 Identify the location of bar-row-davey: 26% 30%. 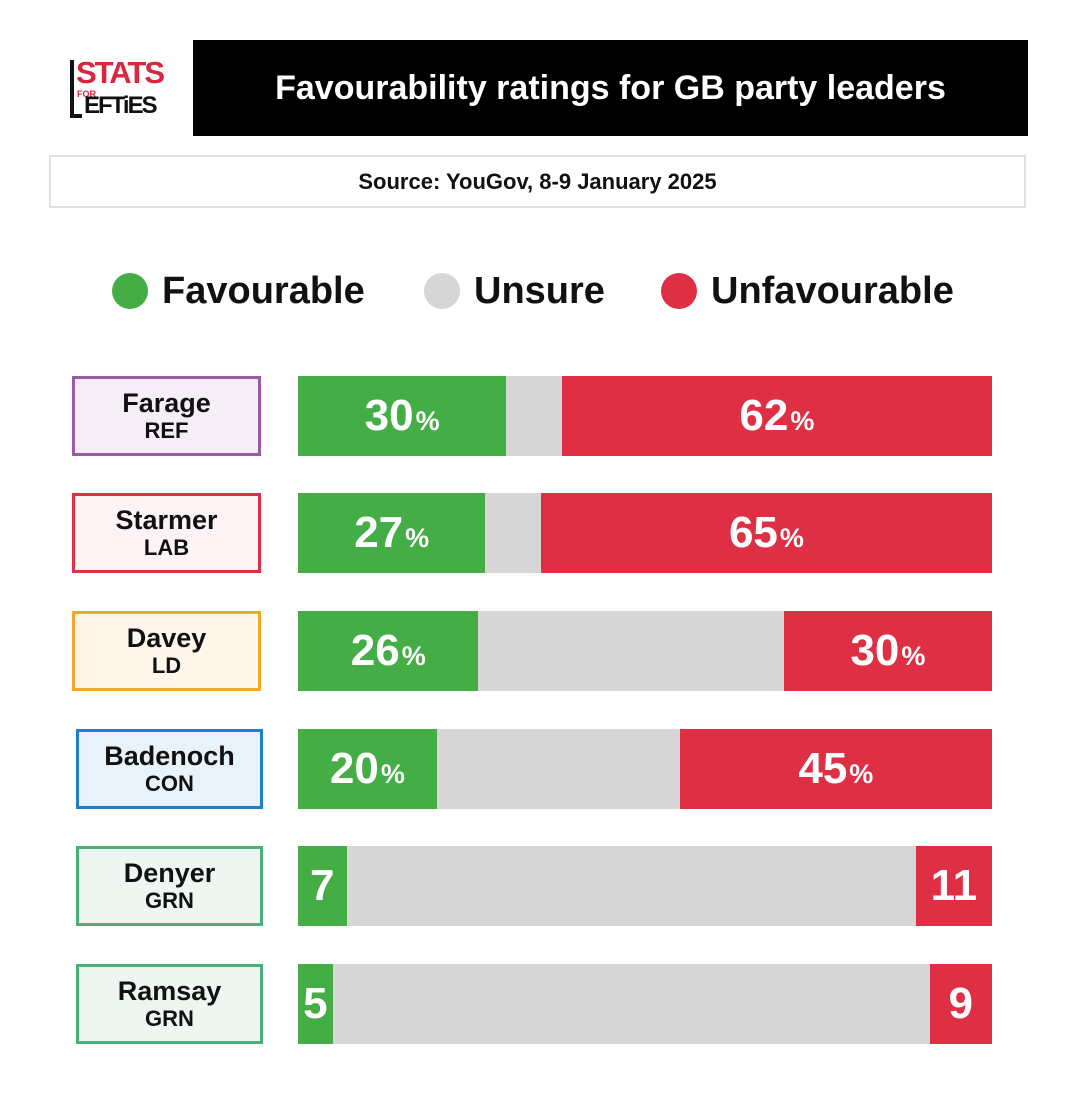
(645, 651).